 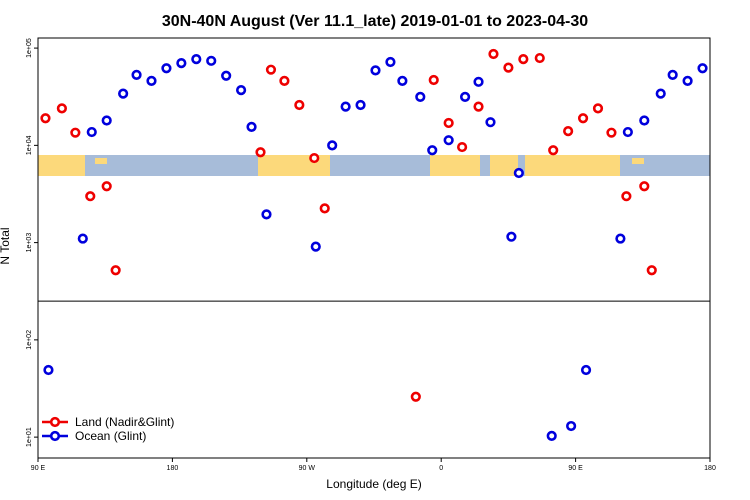 I want to click on x-axis-label: Longitude (deg E), so click(x=373, y=484).